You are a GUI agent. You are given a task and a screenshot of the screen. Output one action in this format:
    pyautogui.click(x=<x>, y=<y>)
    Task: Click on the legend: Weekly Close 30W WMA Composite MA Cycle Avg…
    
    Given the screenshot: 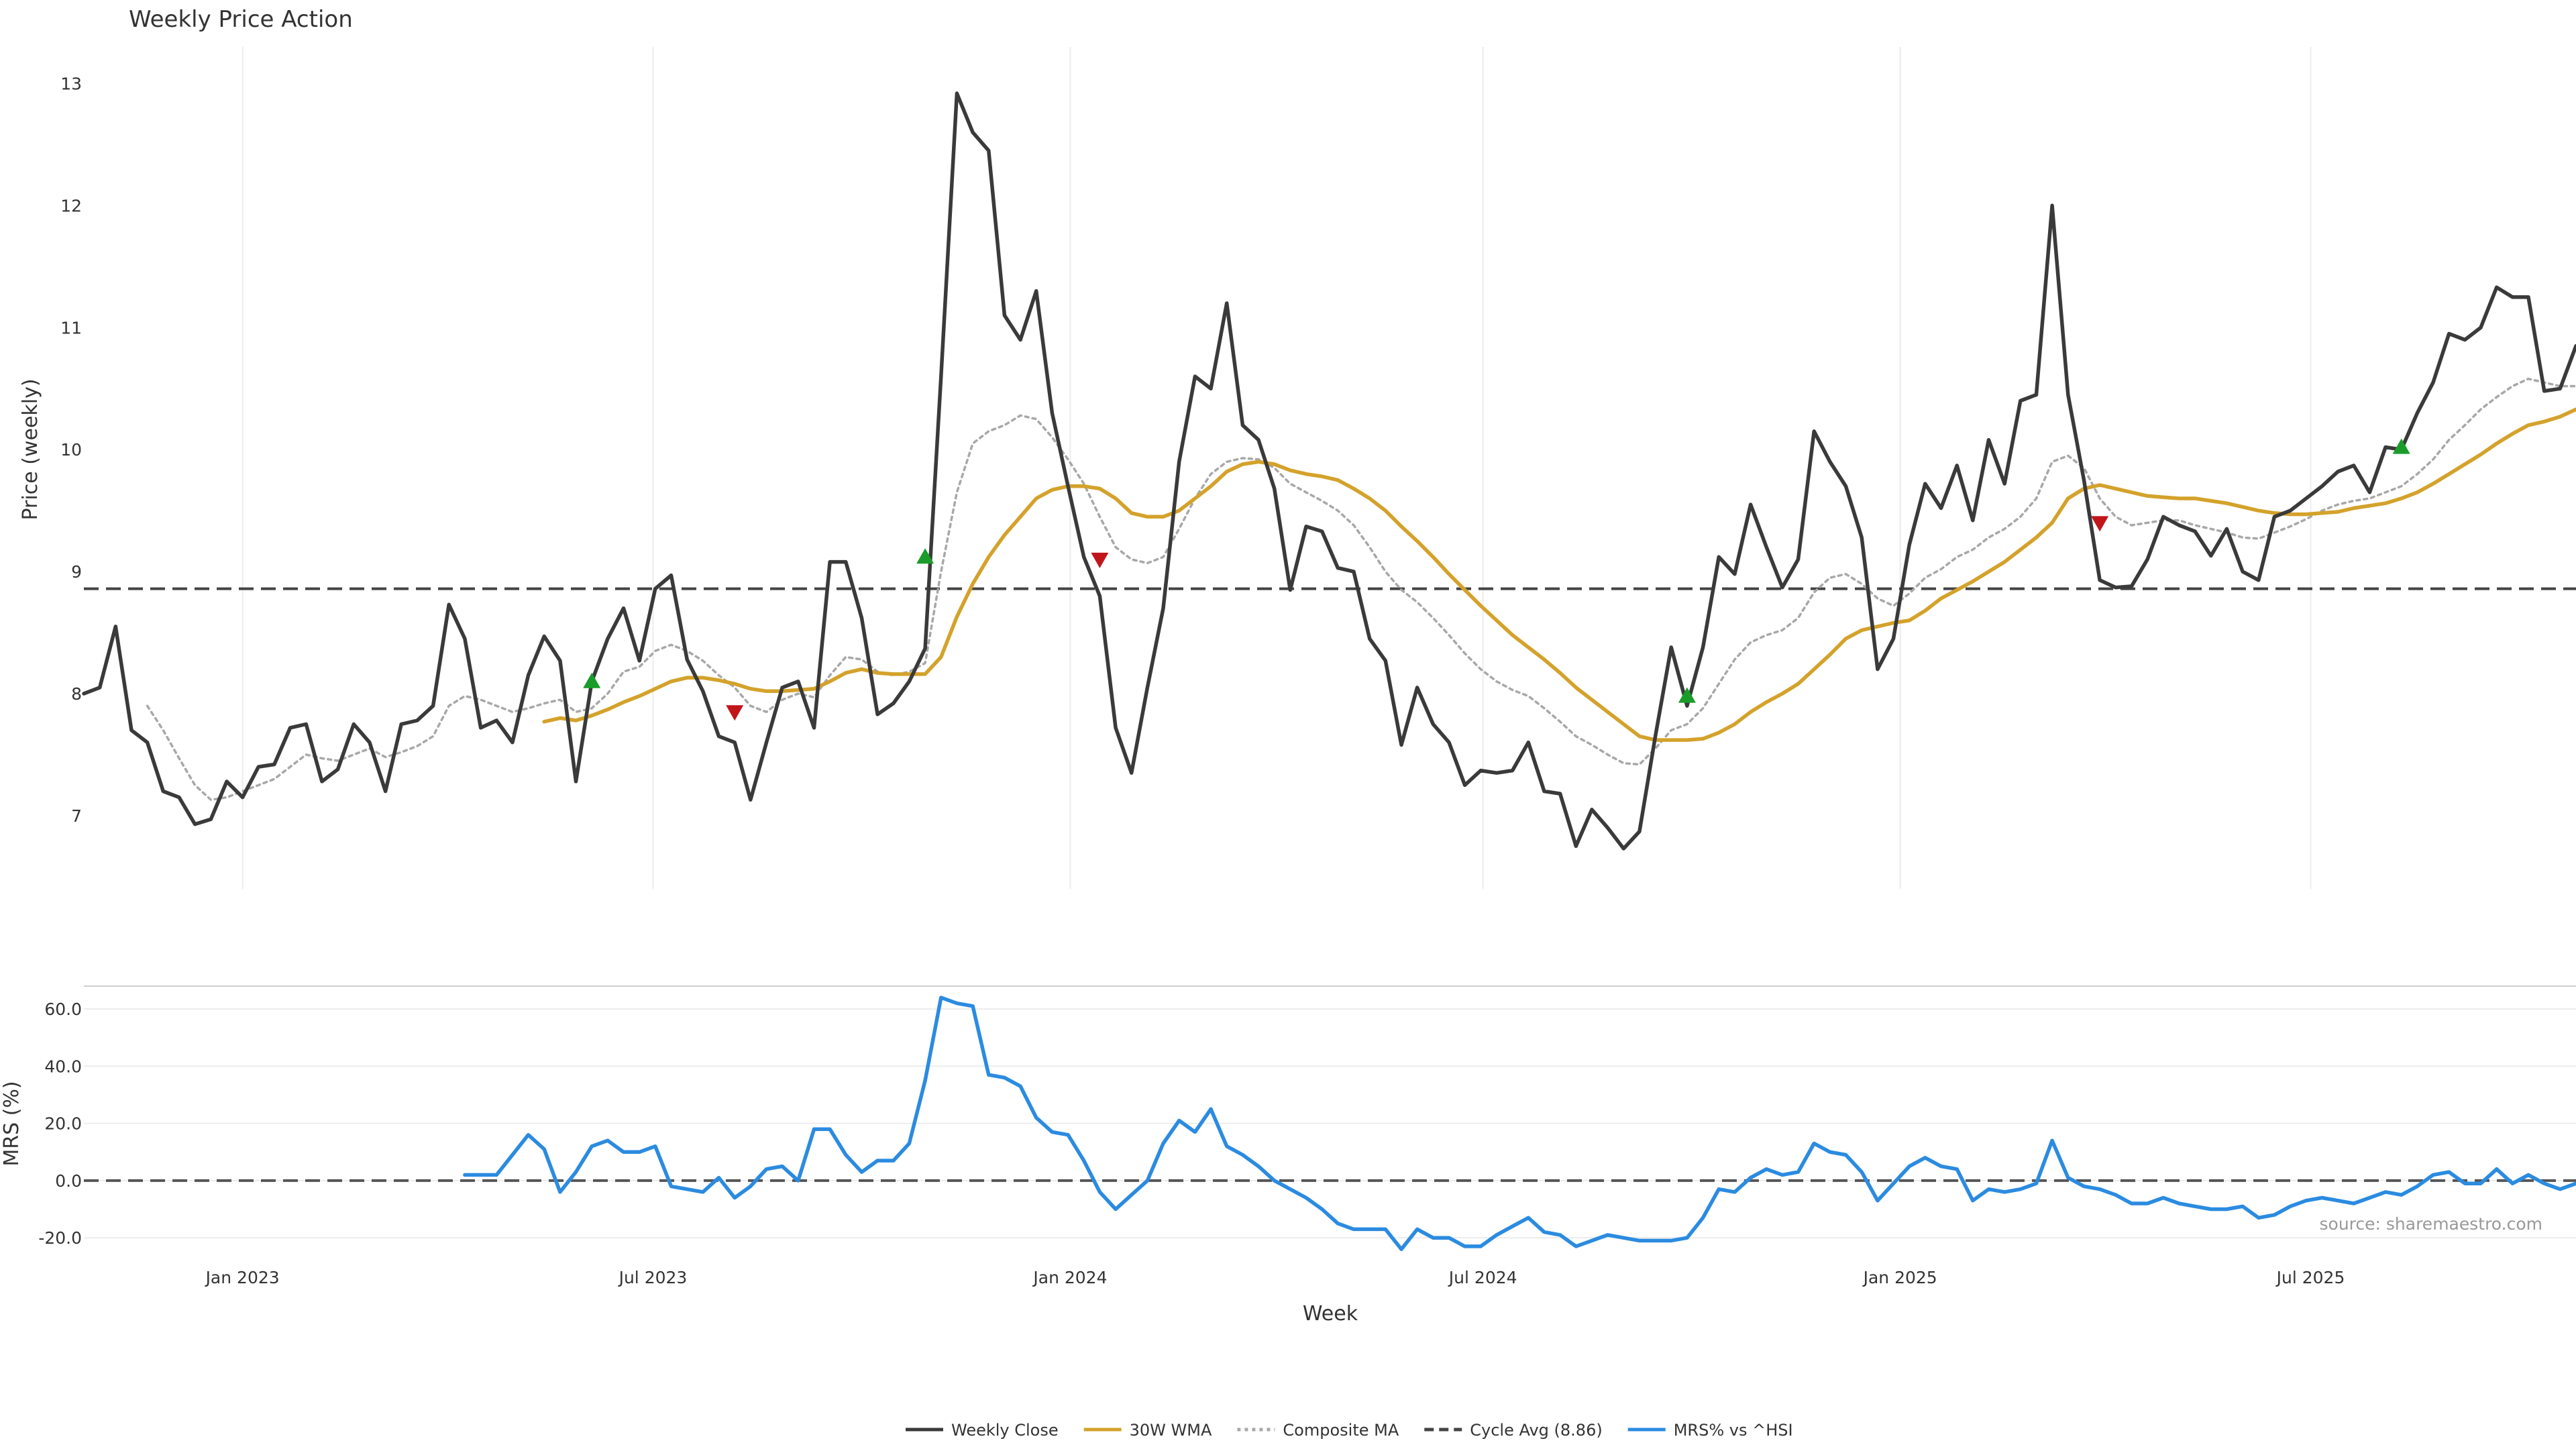 What is the action you would take?
    pyautogui.click(x=1349, y=1430)
    